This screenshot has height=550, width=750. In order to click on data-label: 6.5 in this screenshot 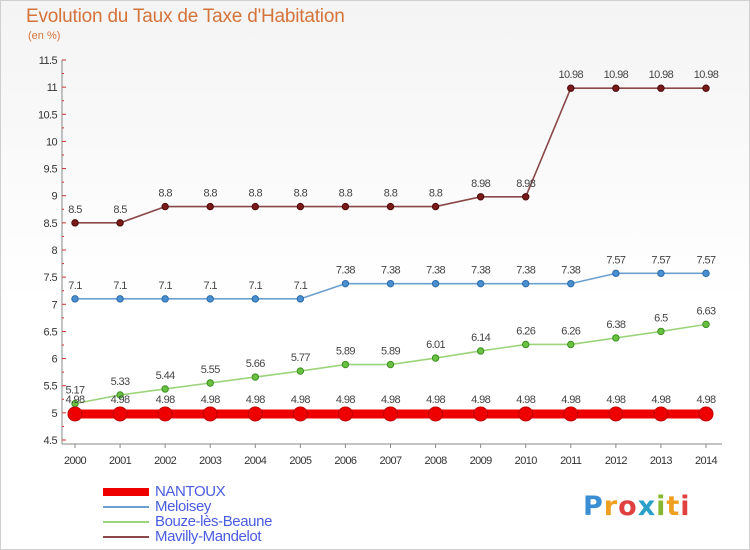, I will do `click(661, 318)`.